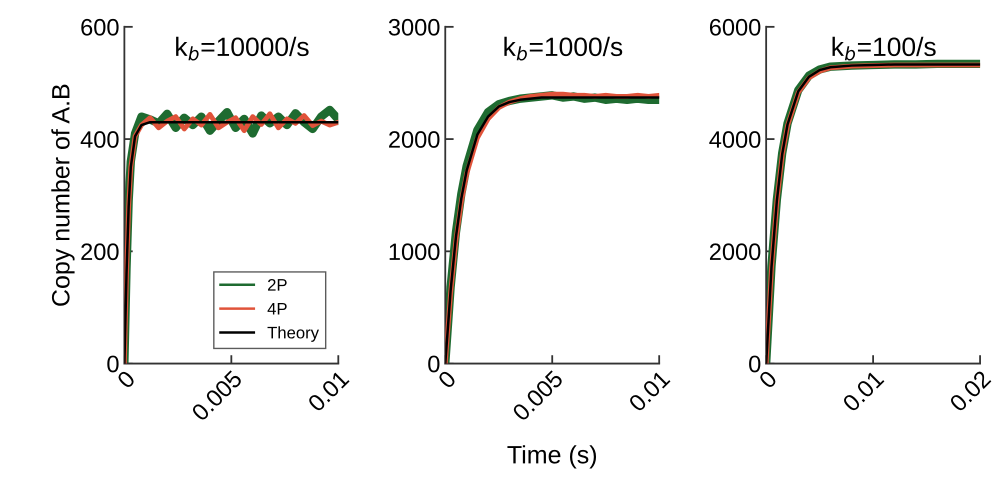 This screenshot has height=488, width=995. What do you see at coordinates (277, 284) in the screenshot?
I see `legend-label: 2P` at bounding box center [277, 284].